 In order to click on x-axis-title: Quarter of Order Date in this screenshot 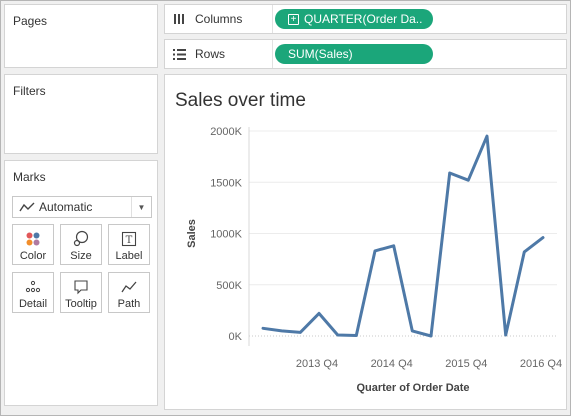, I will do `click(412, 388)`.